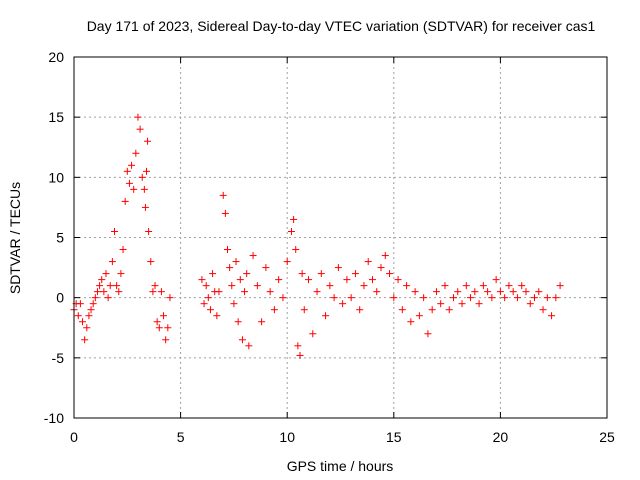 The width and height of the screenshot is (640, 480). I want to click on x-tick-label: 0, so click(74, 437).